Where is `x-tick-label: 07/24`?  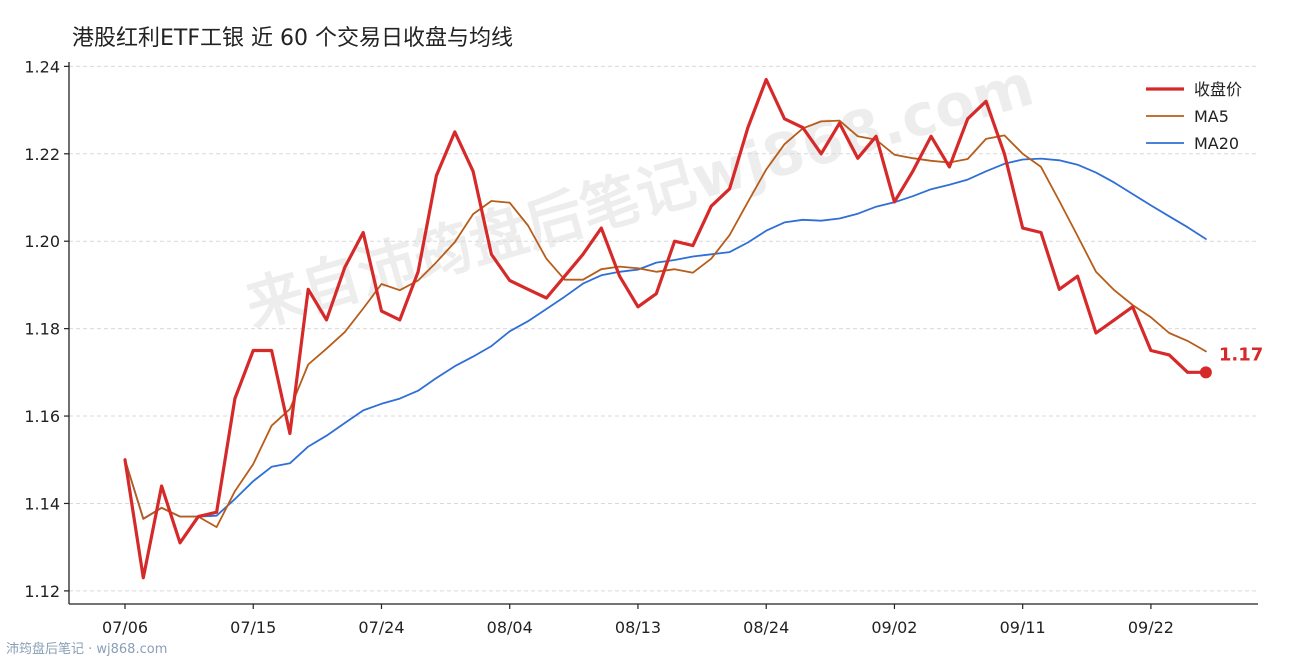
x-tick-label: 07/24 is located at coordinates (381, 627).